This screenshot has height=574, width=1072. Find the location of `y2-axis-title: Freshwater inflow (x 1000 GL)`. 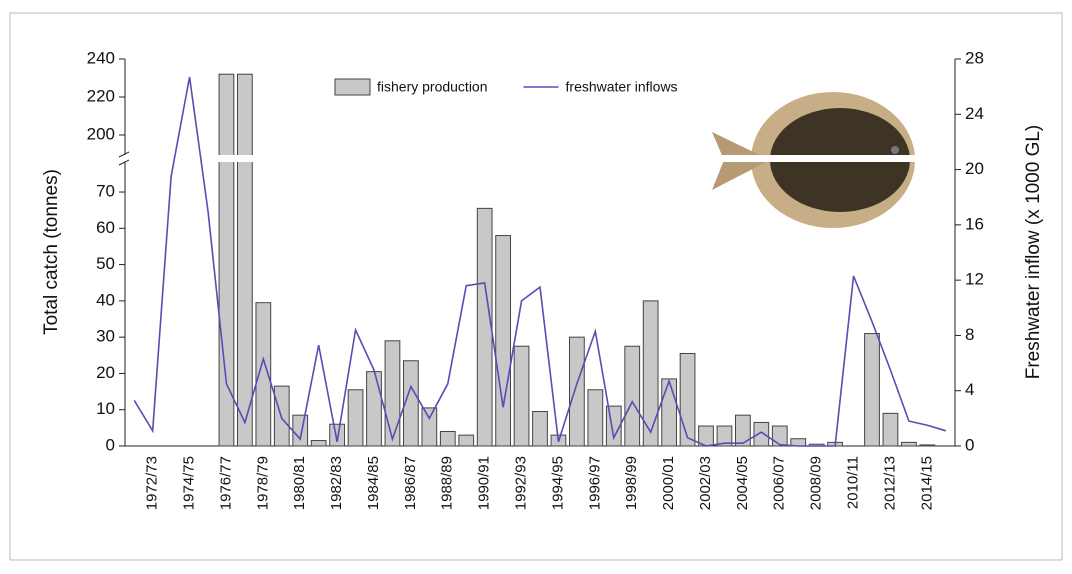

y2-axis-title: Freshwater inflow (x 1000 GL) is located at coordinates (1033, 252).